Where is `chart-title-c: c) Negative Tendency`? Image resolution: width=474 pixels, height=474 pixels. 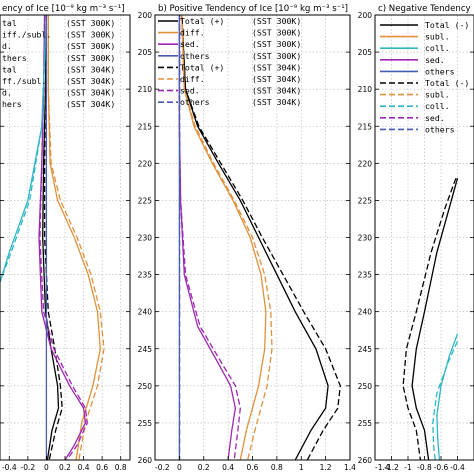
chart-title-c: c) Negative Tendency is located at coordinates (424, 9).